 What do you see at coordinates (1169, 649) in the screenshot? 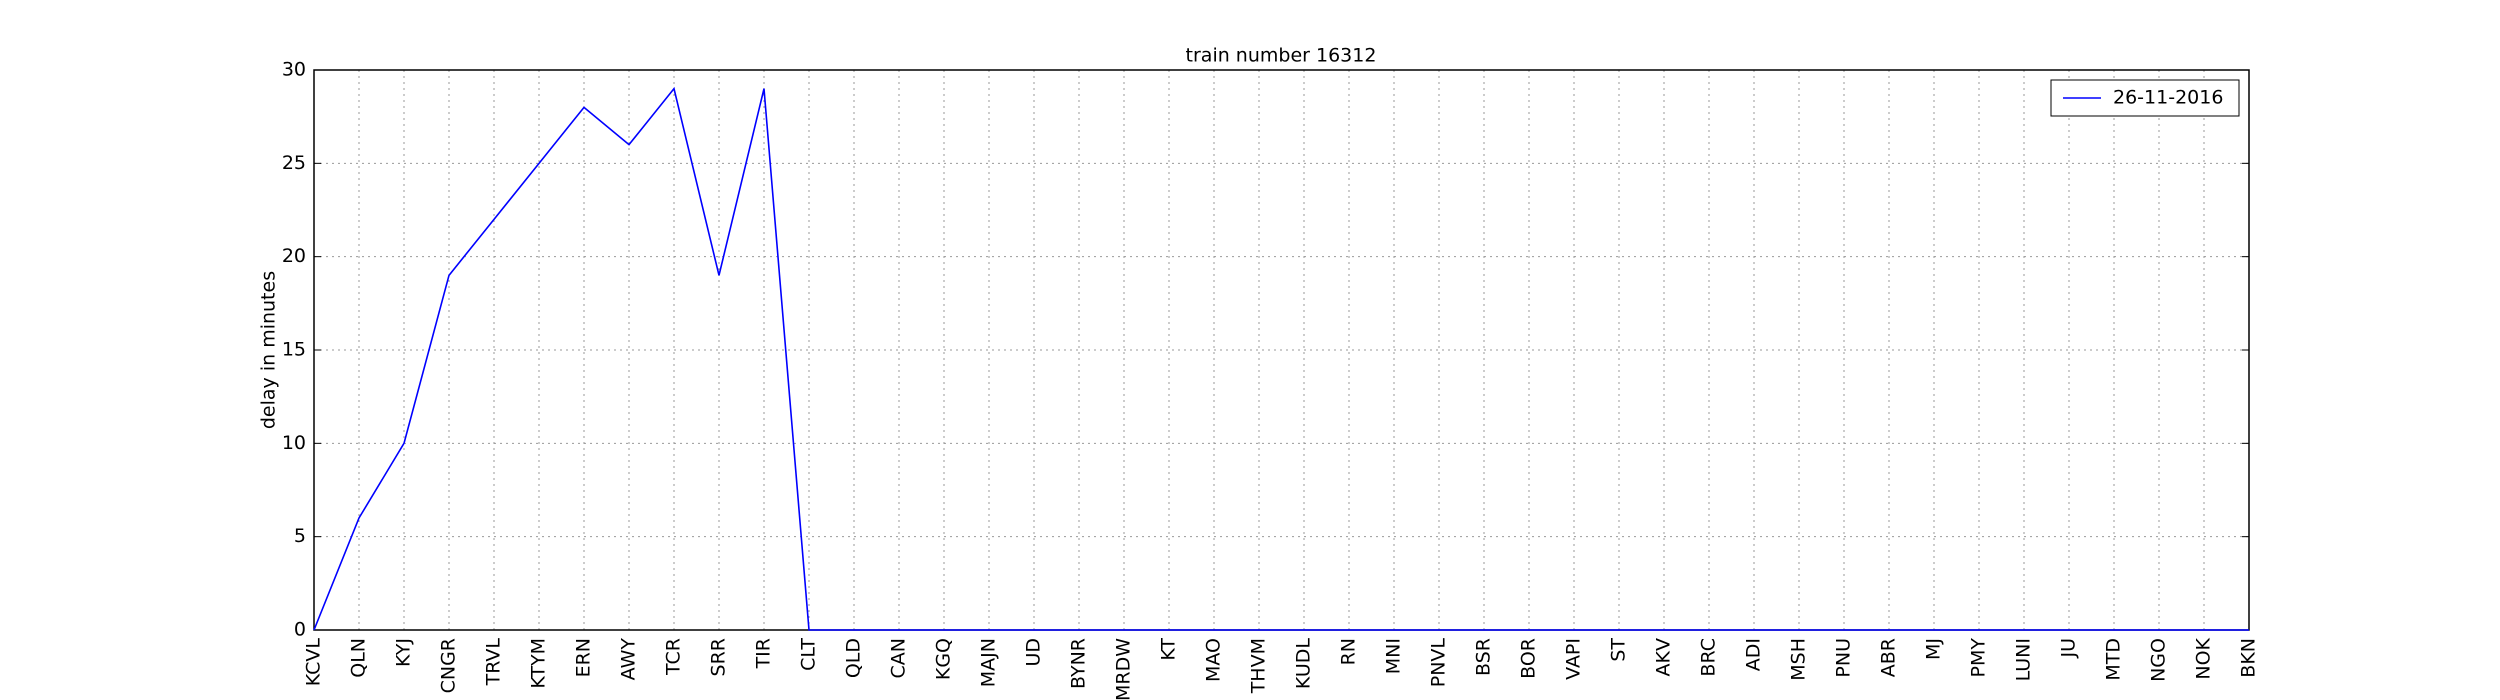
I see `x-tick-label: KT` at bounding box center [1169, 649].